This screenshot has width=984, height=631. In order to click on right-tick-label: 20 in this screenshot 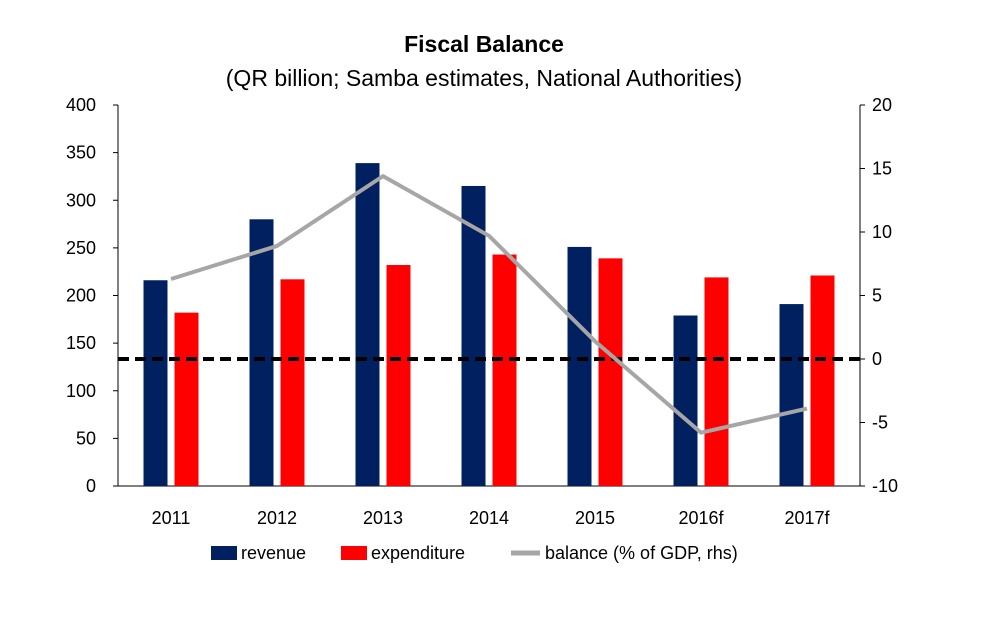, I will do `click(882, 105)`.